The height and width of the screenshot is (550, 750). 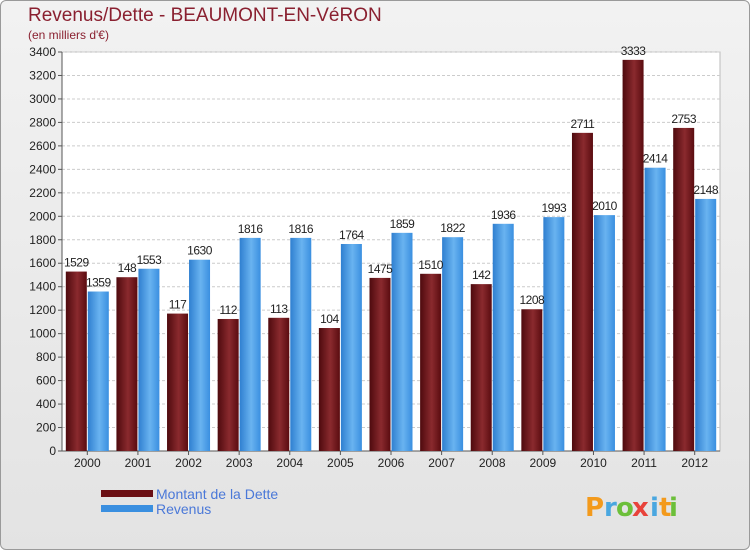 I want to click on data-label-dette: 112, so click(x=228, y=310).